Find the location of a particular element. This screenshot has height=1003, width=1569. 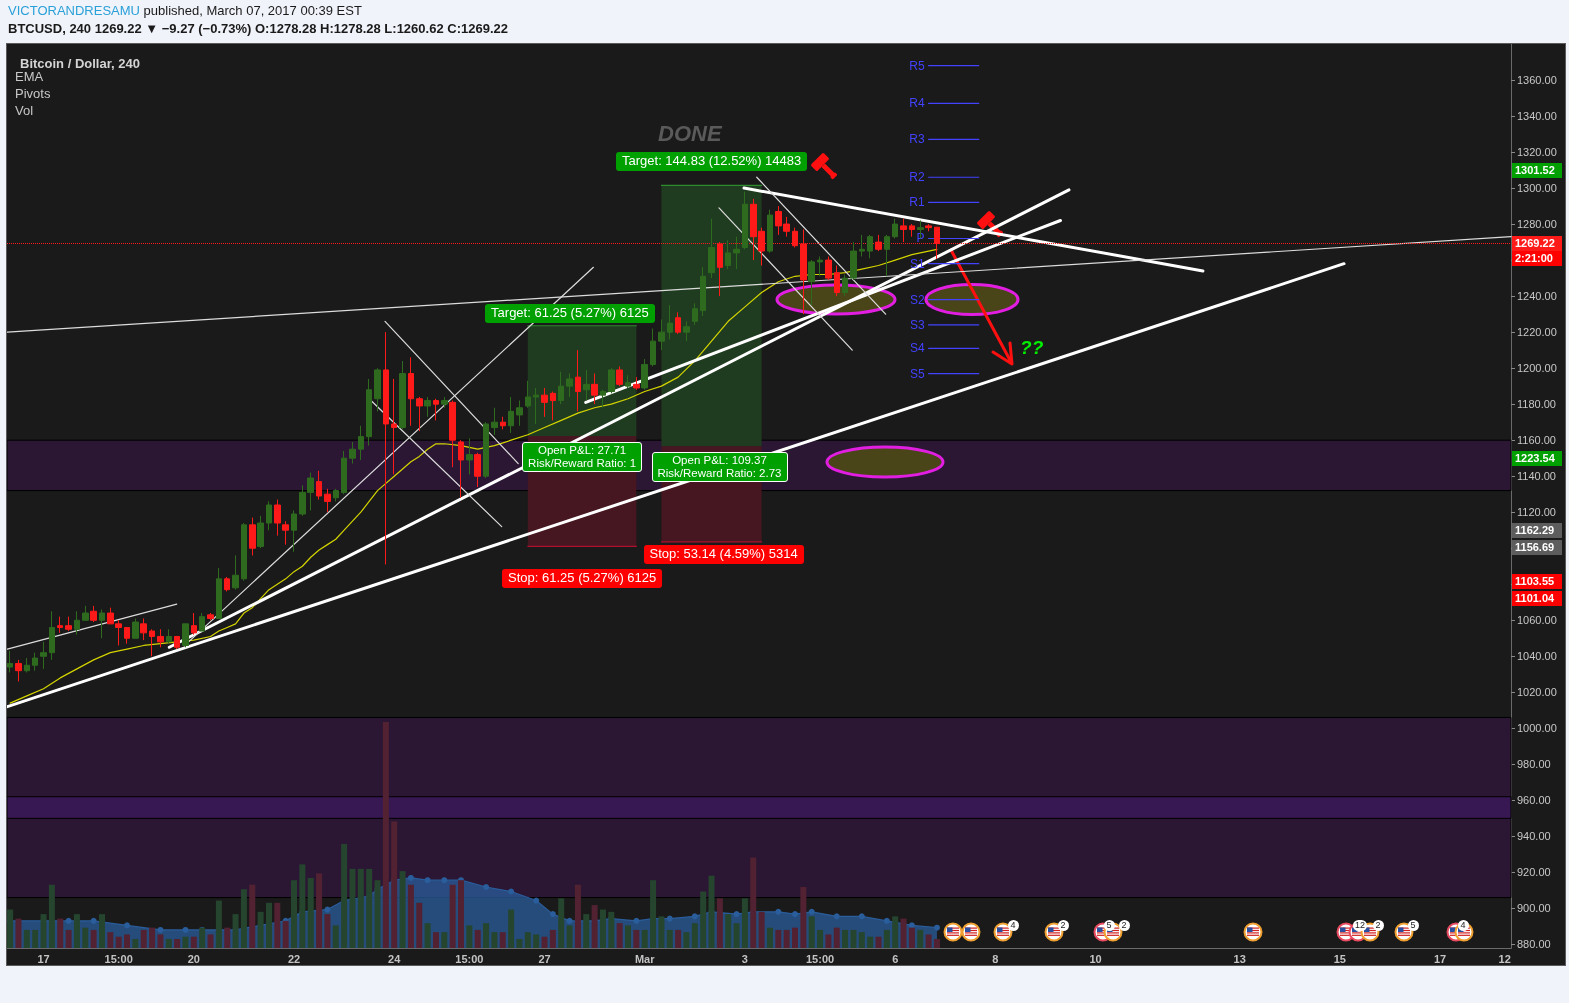

series-label: R2 is located at coordinates (917, 177).